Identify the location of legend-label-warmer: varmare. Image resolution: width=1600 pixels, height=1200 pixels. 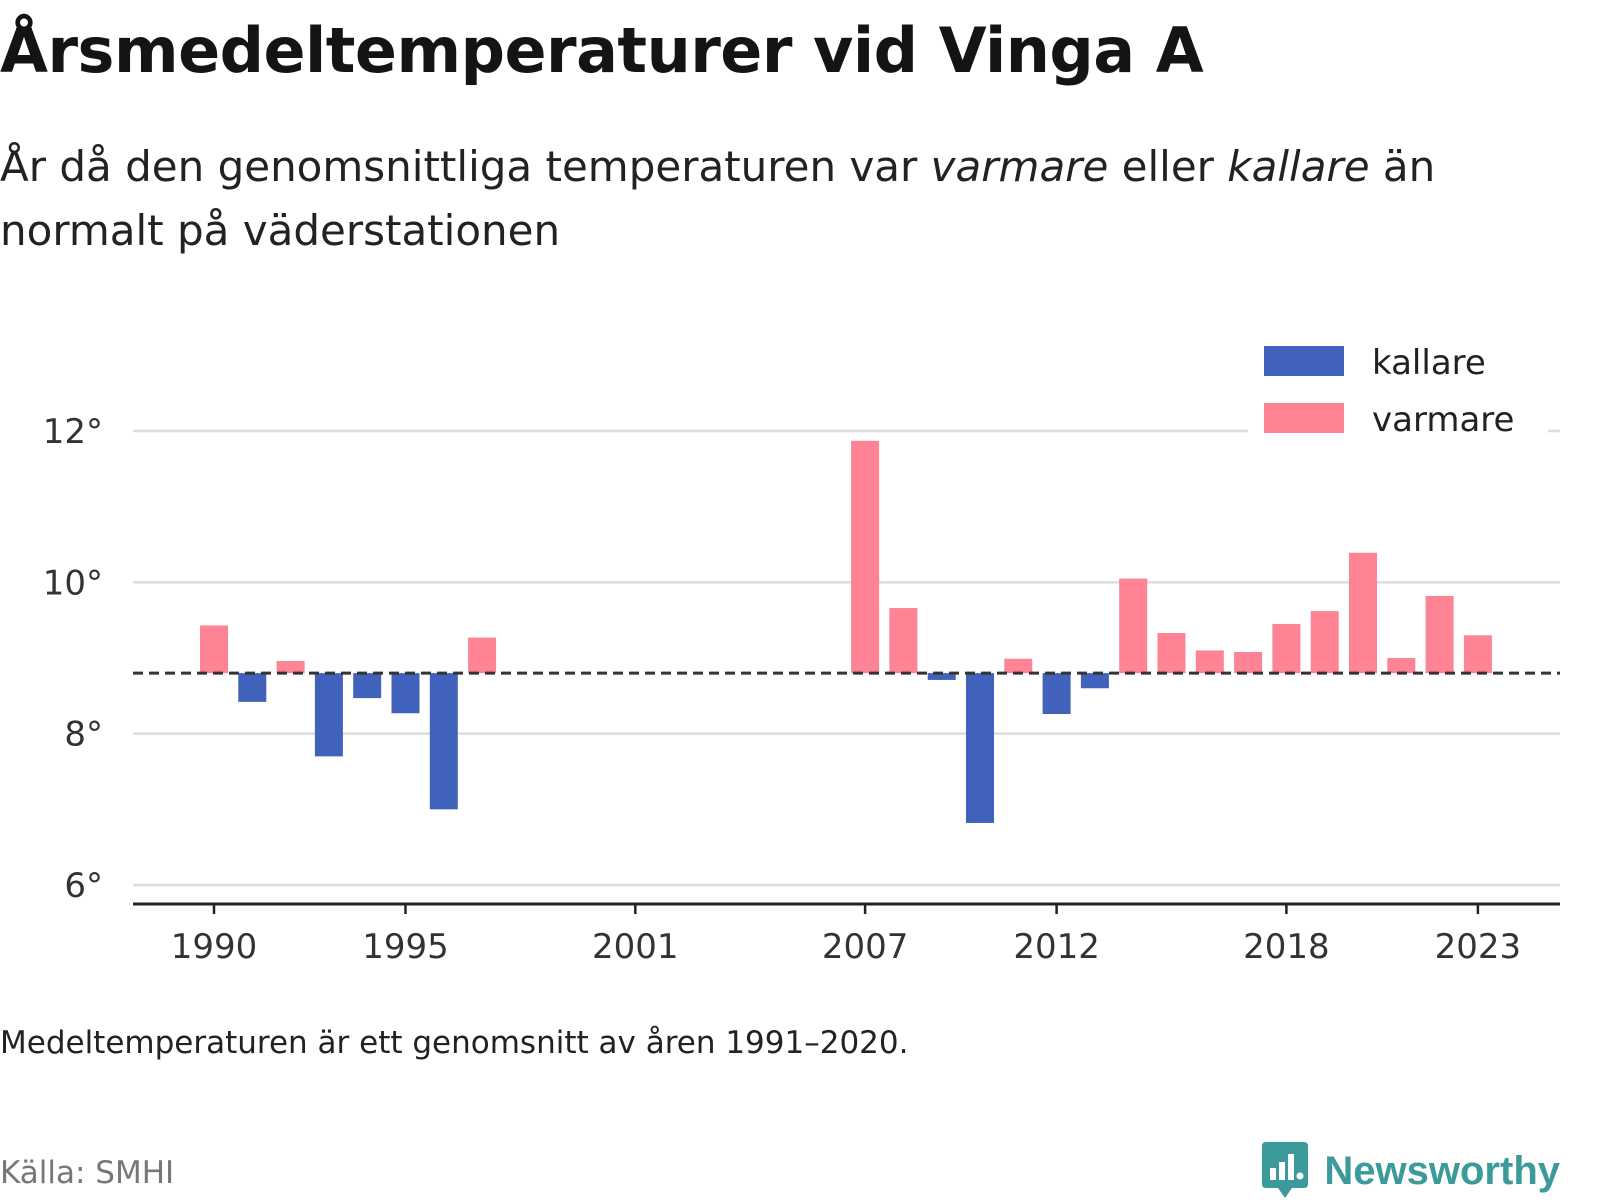
(1443, 420).